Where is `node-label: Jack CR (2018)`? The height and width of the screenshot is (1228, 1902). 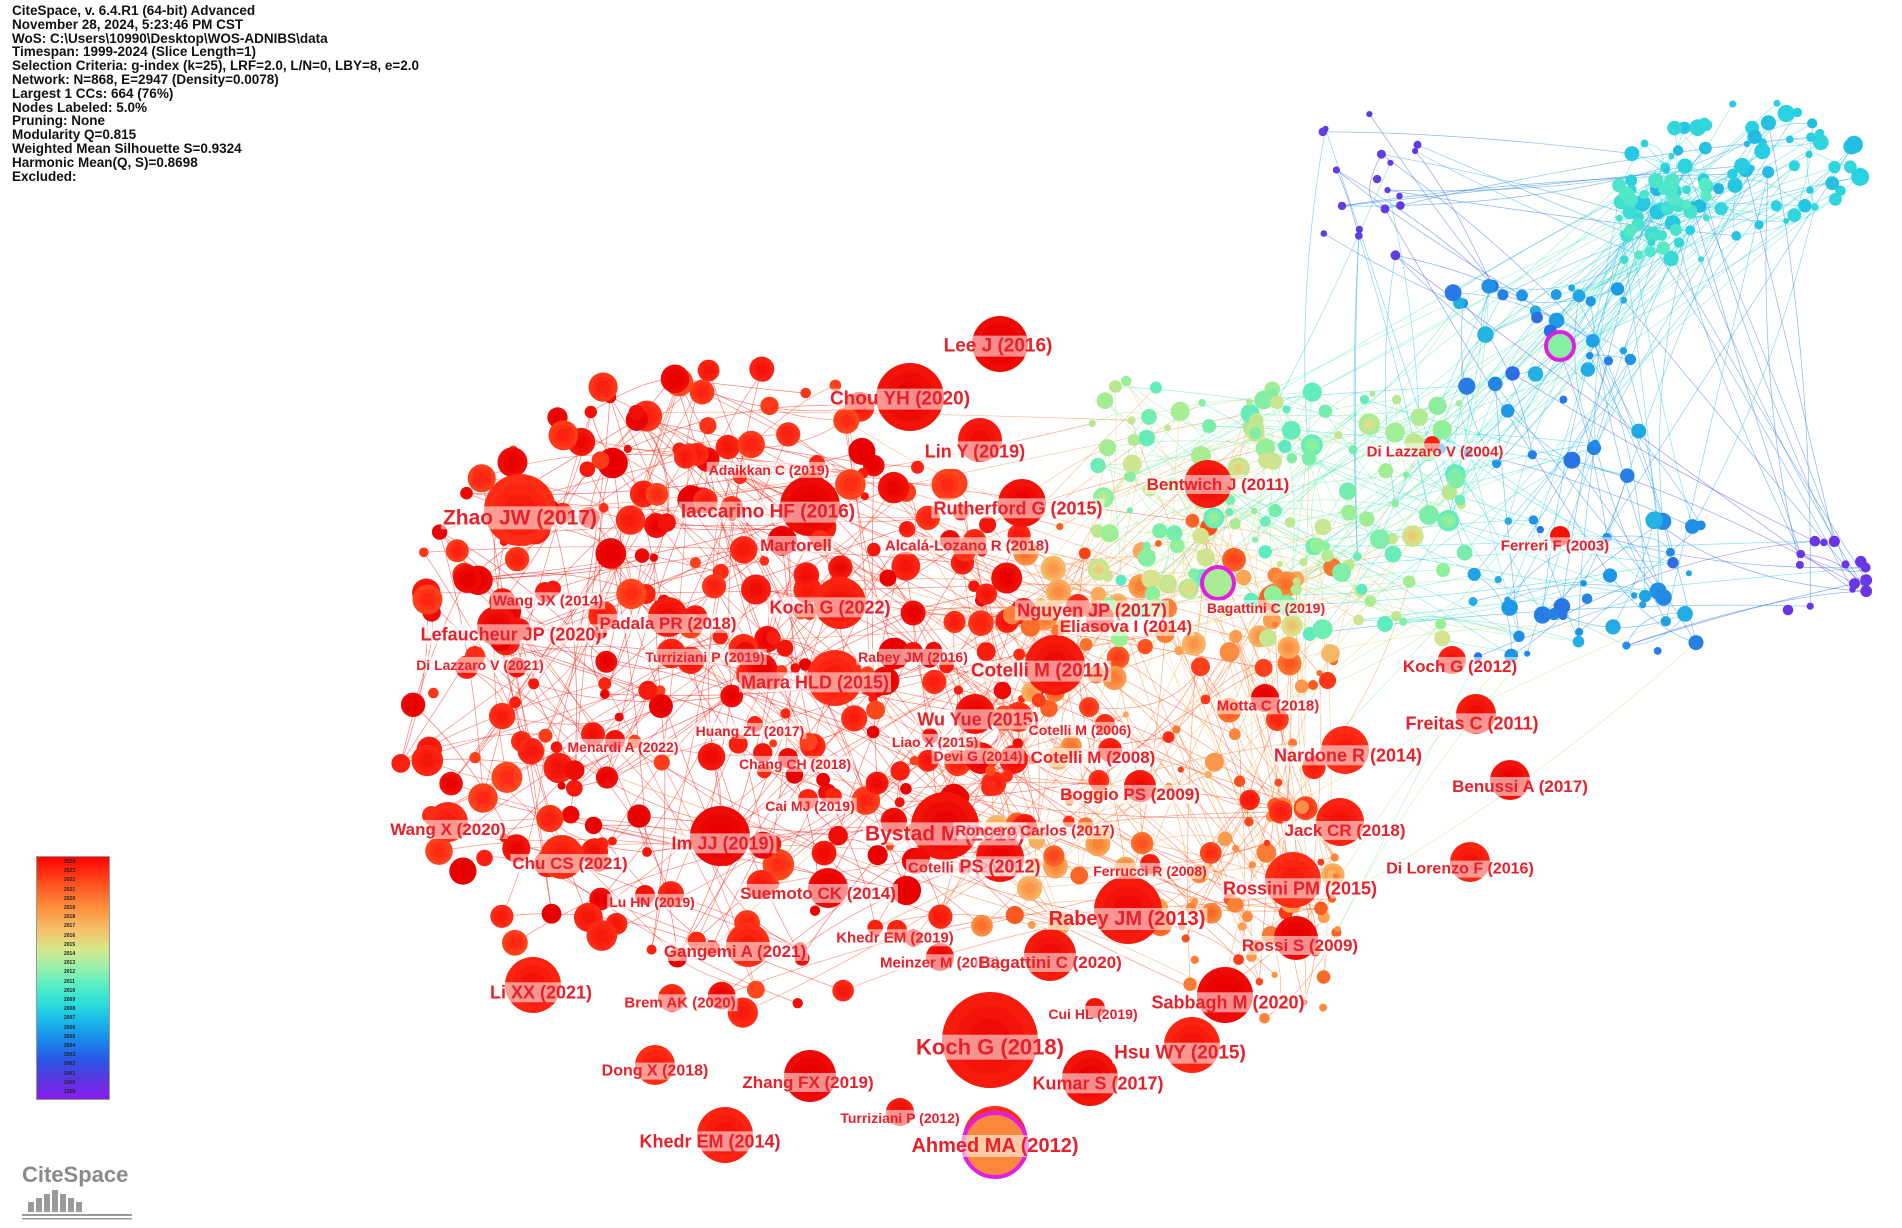
node-label: Jack CR (2018) is located at coordinates (1345, 830).